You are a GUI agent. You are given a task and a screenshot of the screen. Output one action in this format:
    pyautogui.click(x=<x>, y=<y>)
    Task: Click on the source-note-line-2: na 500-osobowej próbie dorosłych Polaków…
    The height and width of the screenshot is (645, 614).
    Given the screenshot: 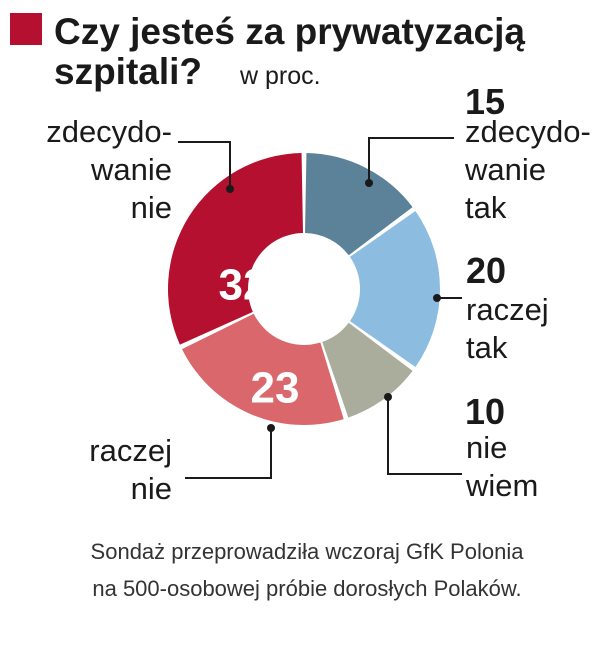 What is the action you would take?
    pyautogui.click(x=306, y=588)
    